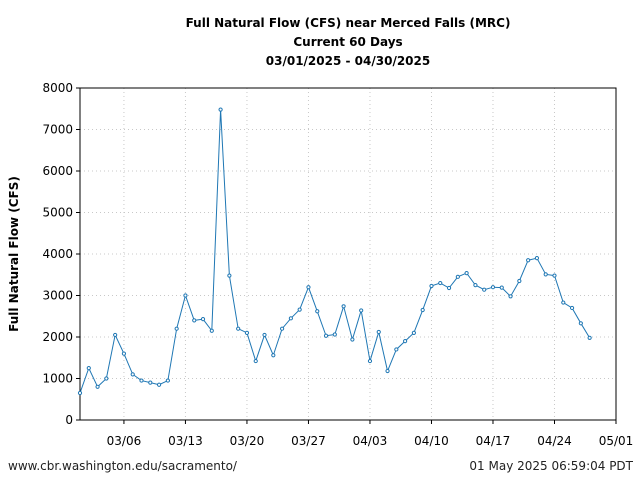 The height and width of the screenshot is (480, 640). Describe the element at coordinates (308, 441) in the screenshot. I see `x-tick-label: 03/27` at that location.